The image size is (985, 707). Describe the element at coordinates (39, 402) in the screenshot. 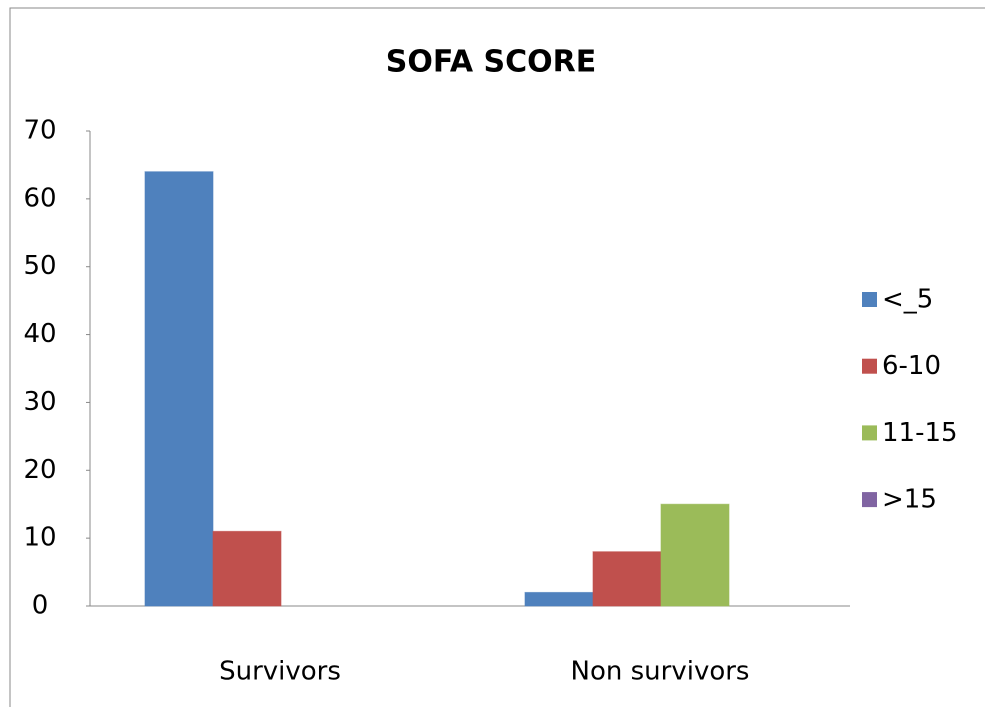

I see `y-tick-label: 30` at that location.